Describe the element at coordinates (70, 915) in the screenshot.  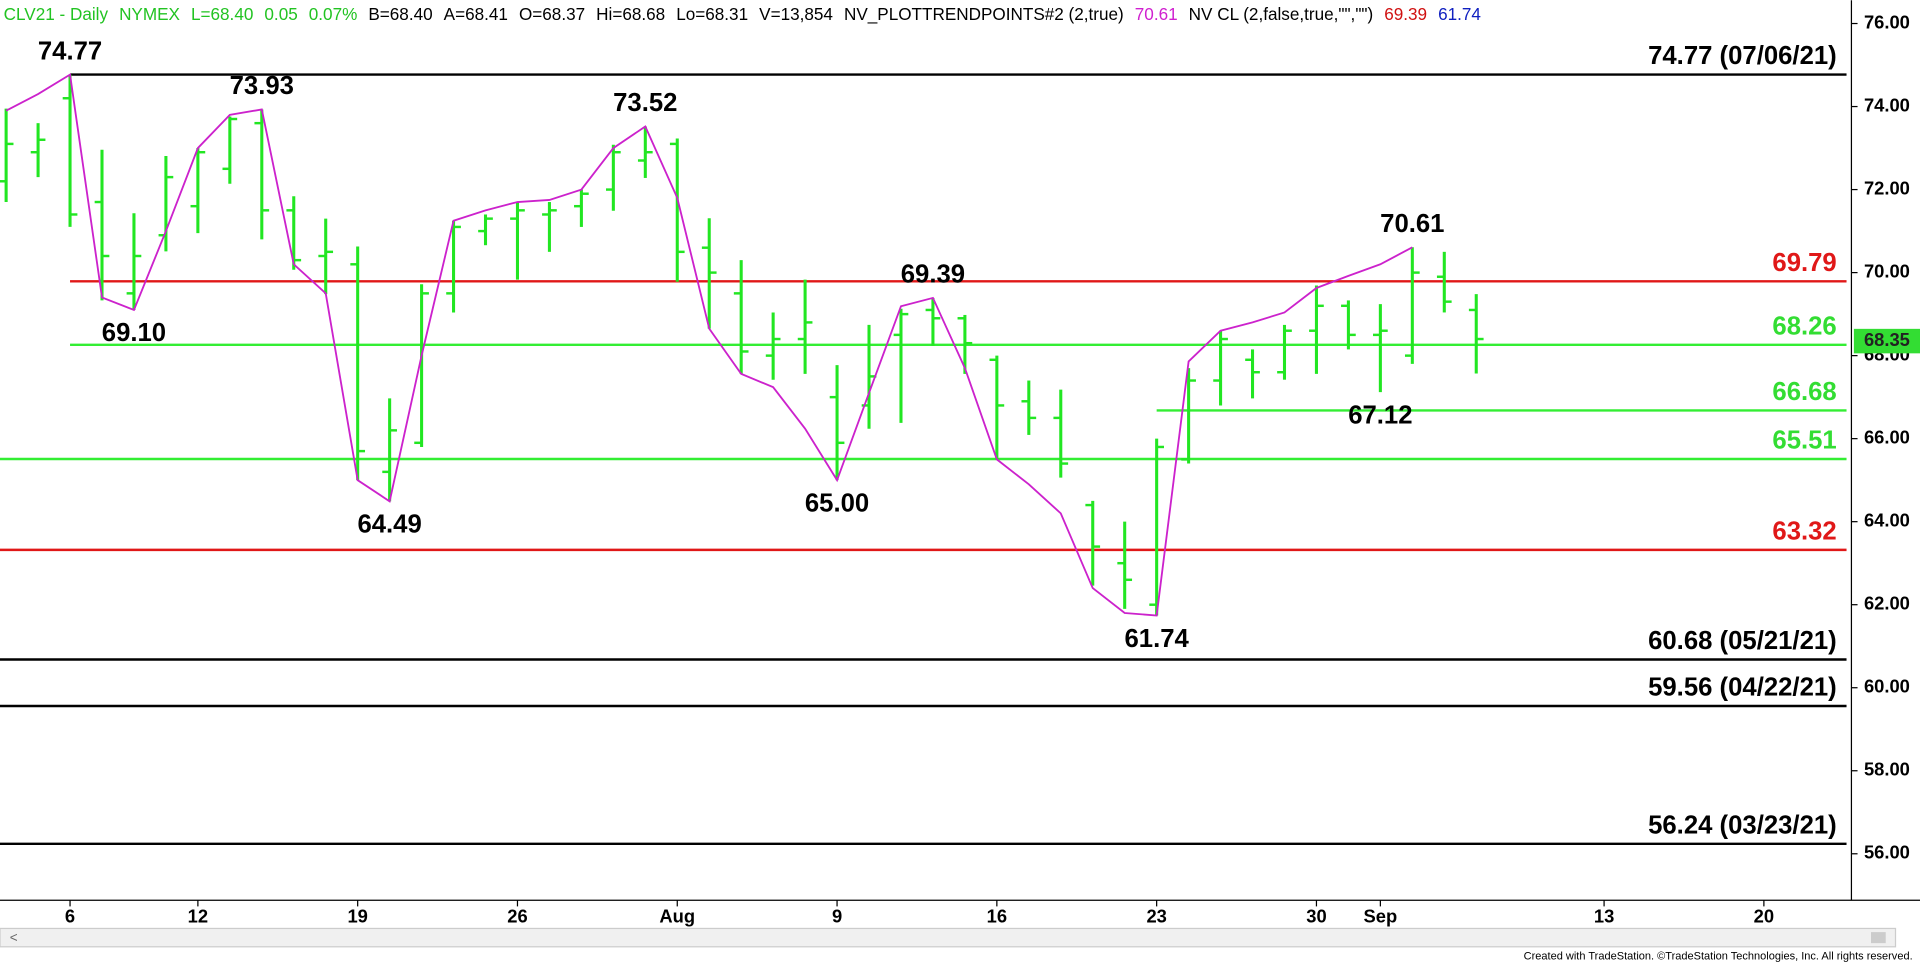
I see `x-tick-label: 6` at that location.